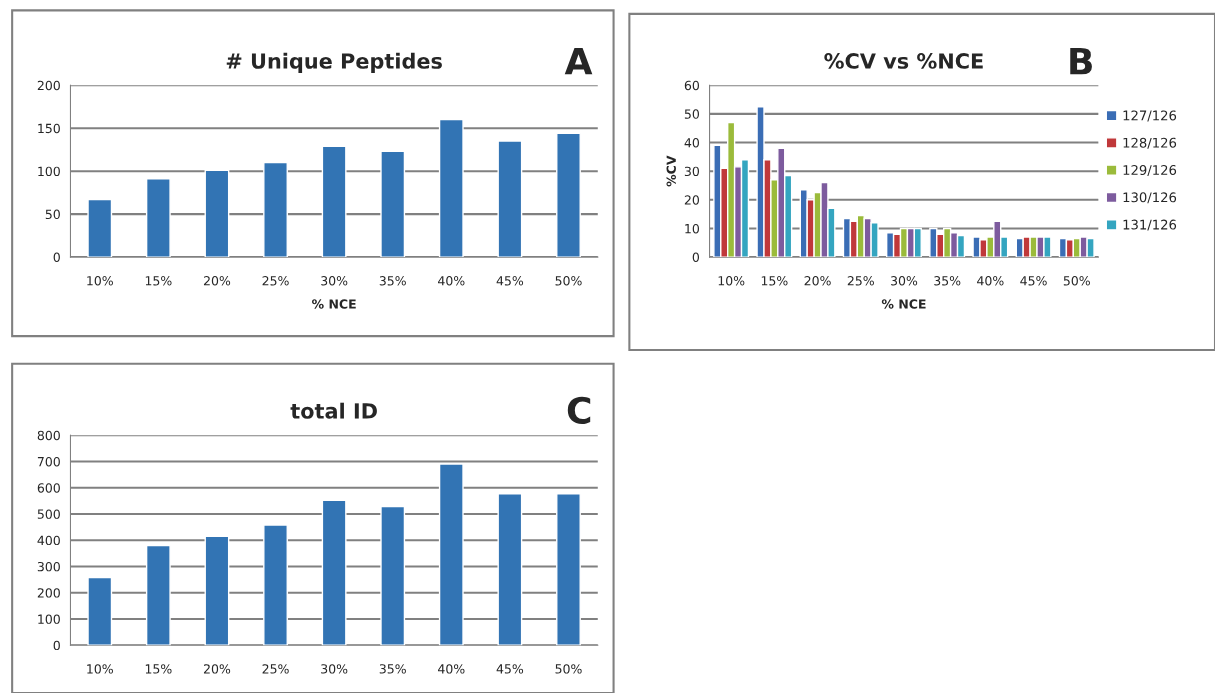 The image size is (1215, 693). I want to click on y-tick-label: 10, so click(692, 228).